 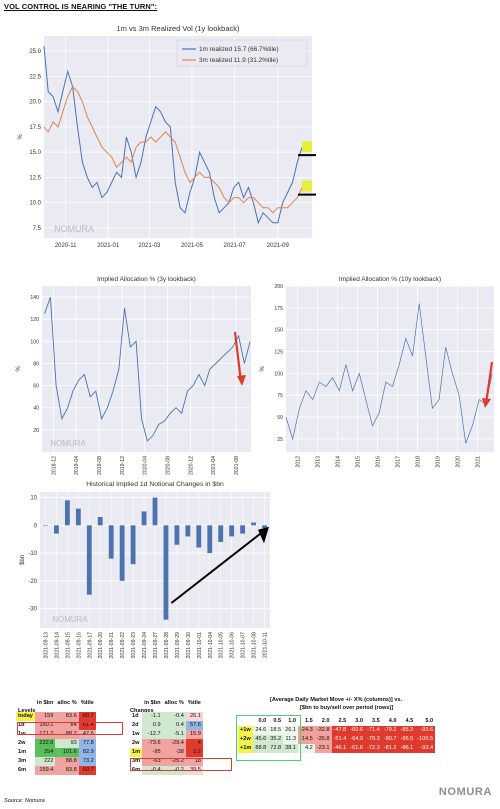 I want to click on table-cell: 47.6, so click(x=87, y=734).